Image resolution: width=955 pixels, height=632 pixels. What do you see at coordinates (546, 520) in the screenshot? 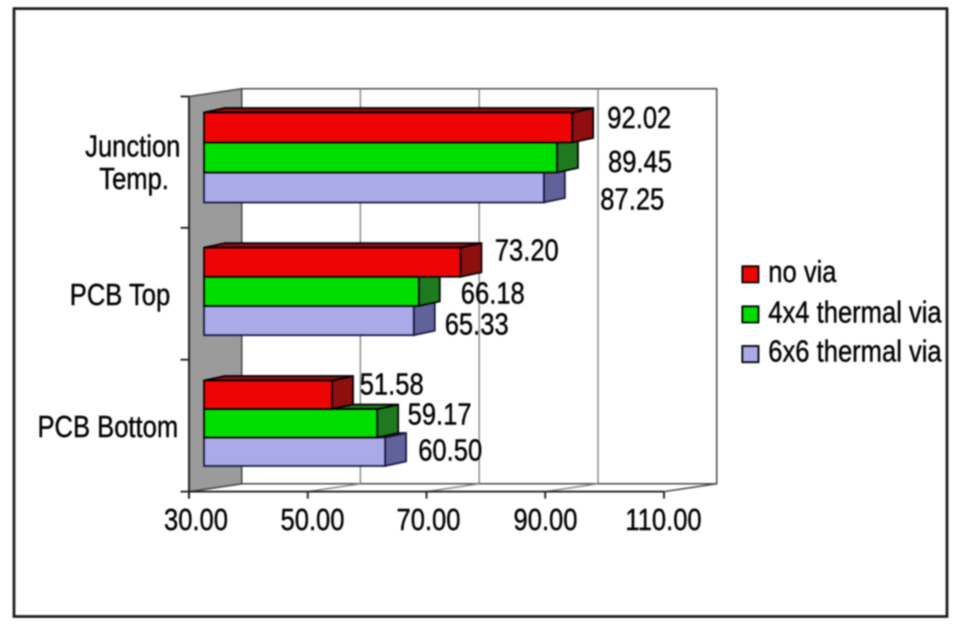
I see `svg-text: 90.00` at bounding box center [546, 520].